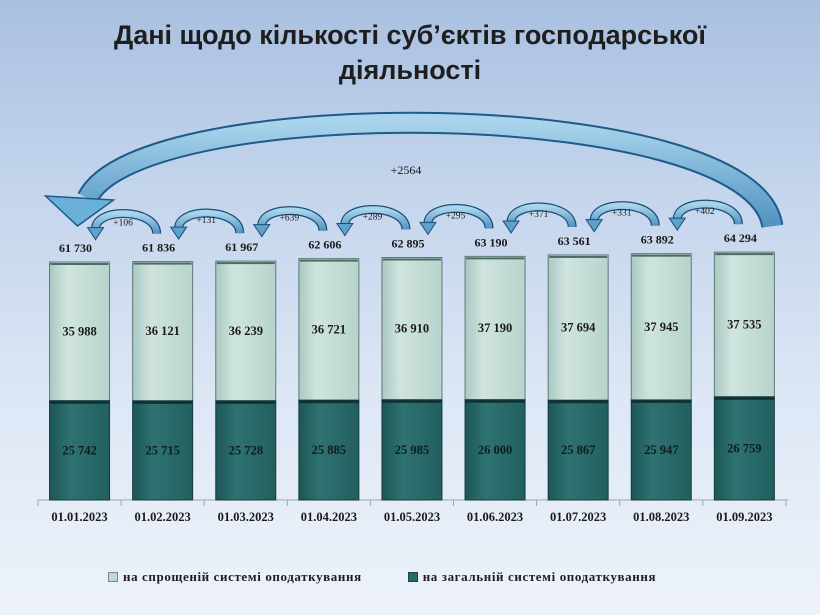 The height and width of the screenshot is (615, 820). I want to click on data-label-general: 26 000, so click(495, 450).